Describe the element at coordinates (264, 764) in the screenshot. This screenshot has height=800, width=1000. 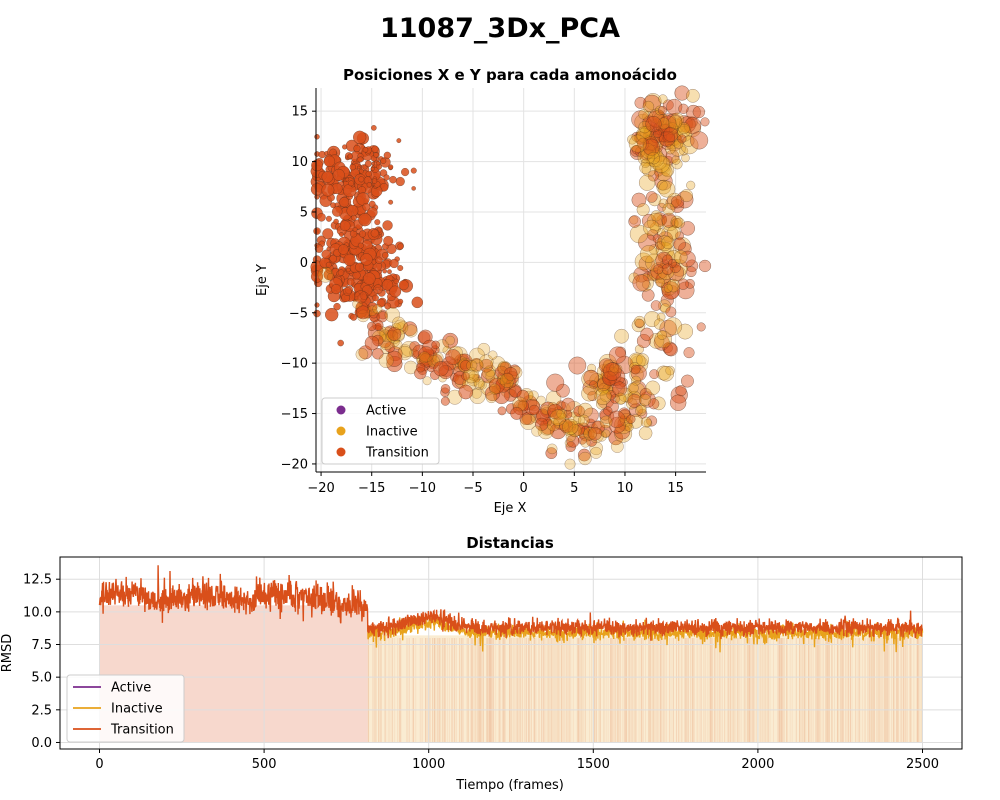
I see `x-tick-label: 500` at that location.